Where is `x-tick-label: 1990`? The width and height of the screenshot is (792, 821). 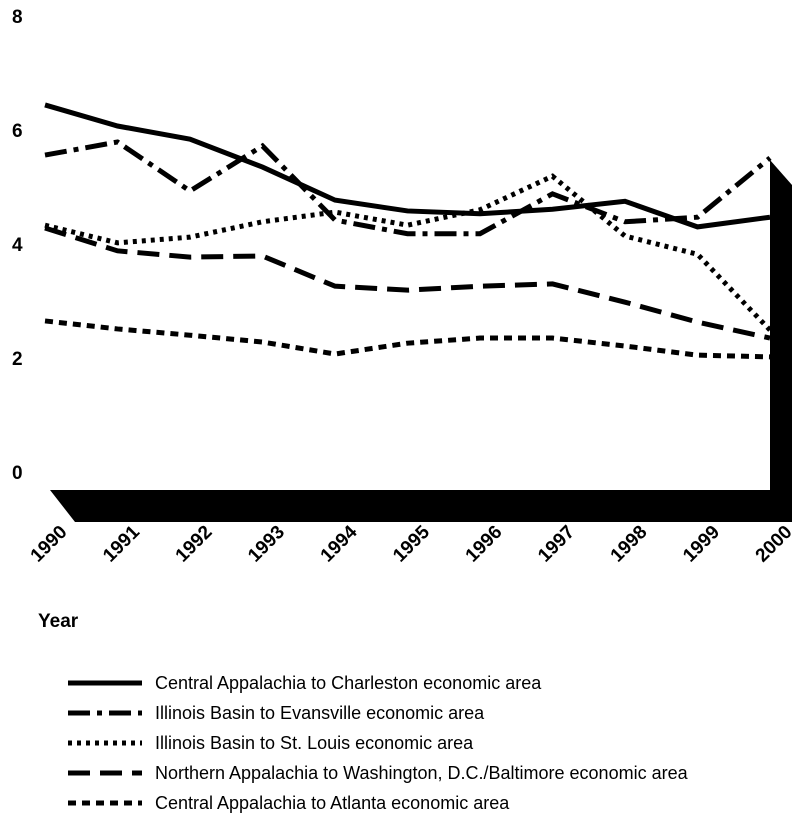 x-tick-label: 1990 is located at coordinates (49, 544).